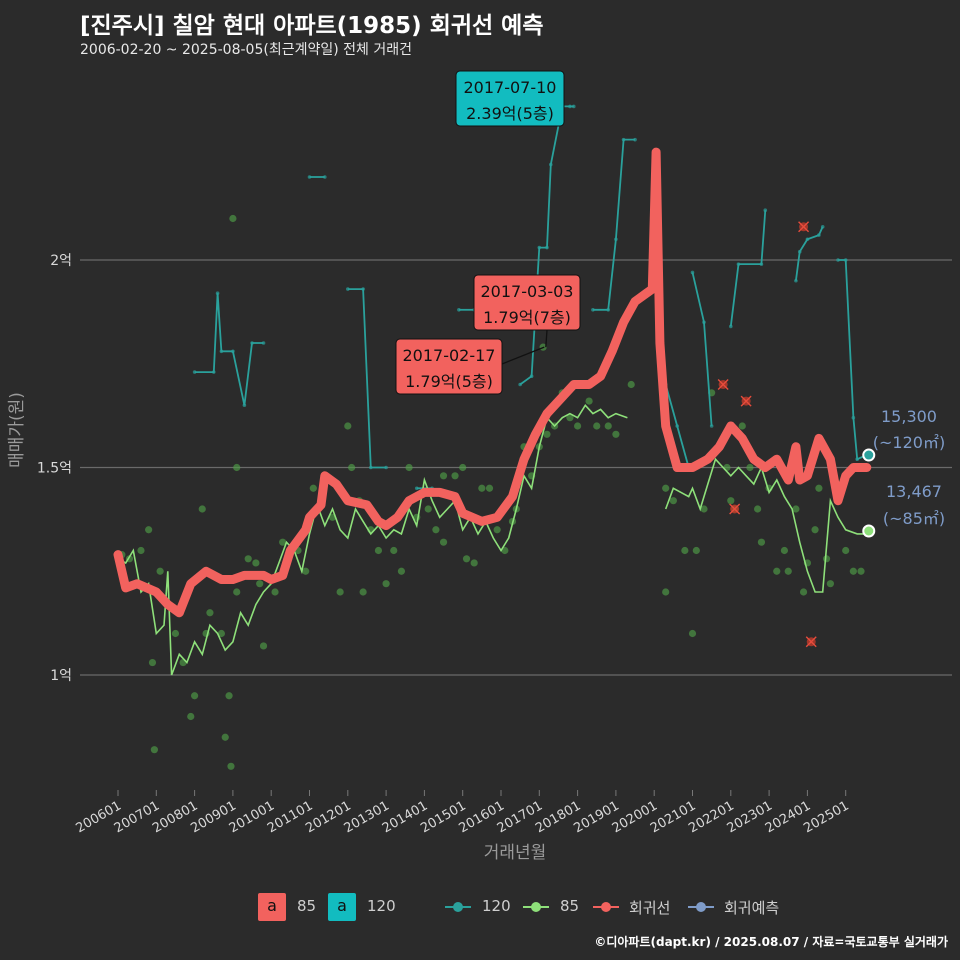  I want to click on legend-key-85: a, so click(272, 907).